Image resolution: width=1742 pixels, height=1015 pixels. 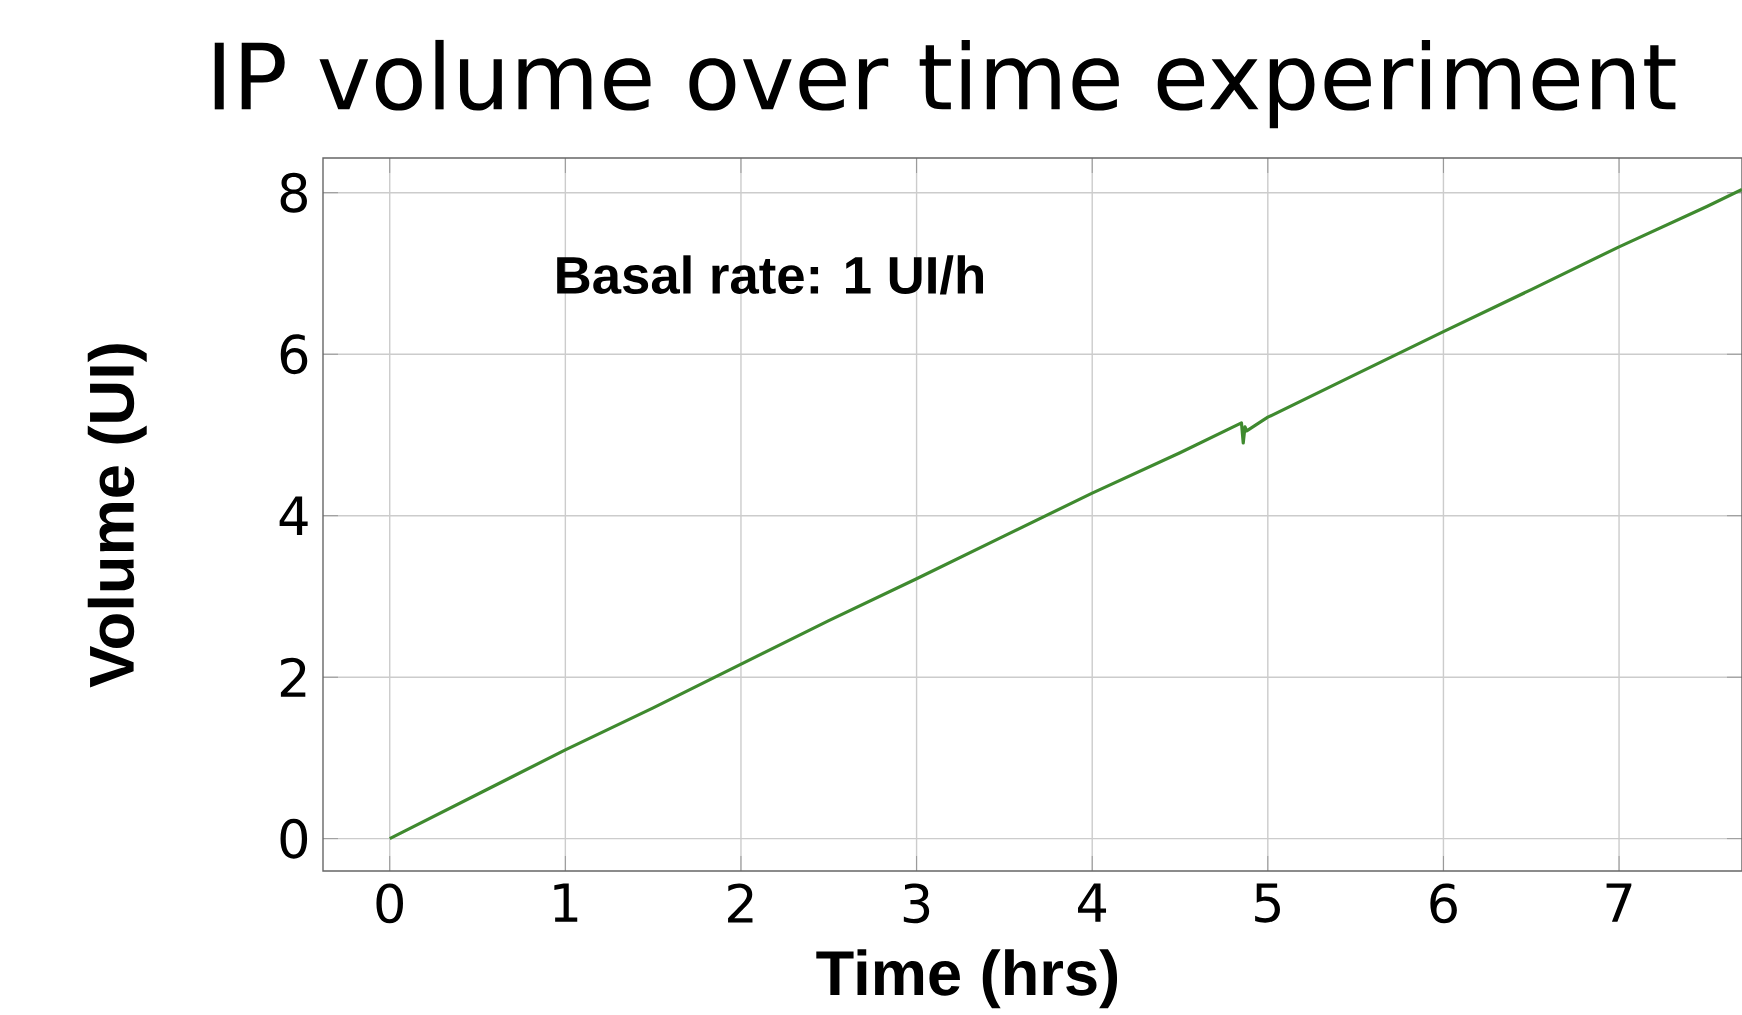 What do you see at coordinates (967, 979) in the screenshot?
I see `x-axis-title: Time (hrs)` at bounding box center [967, 979].